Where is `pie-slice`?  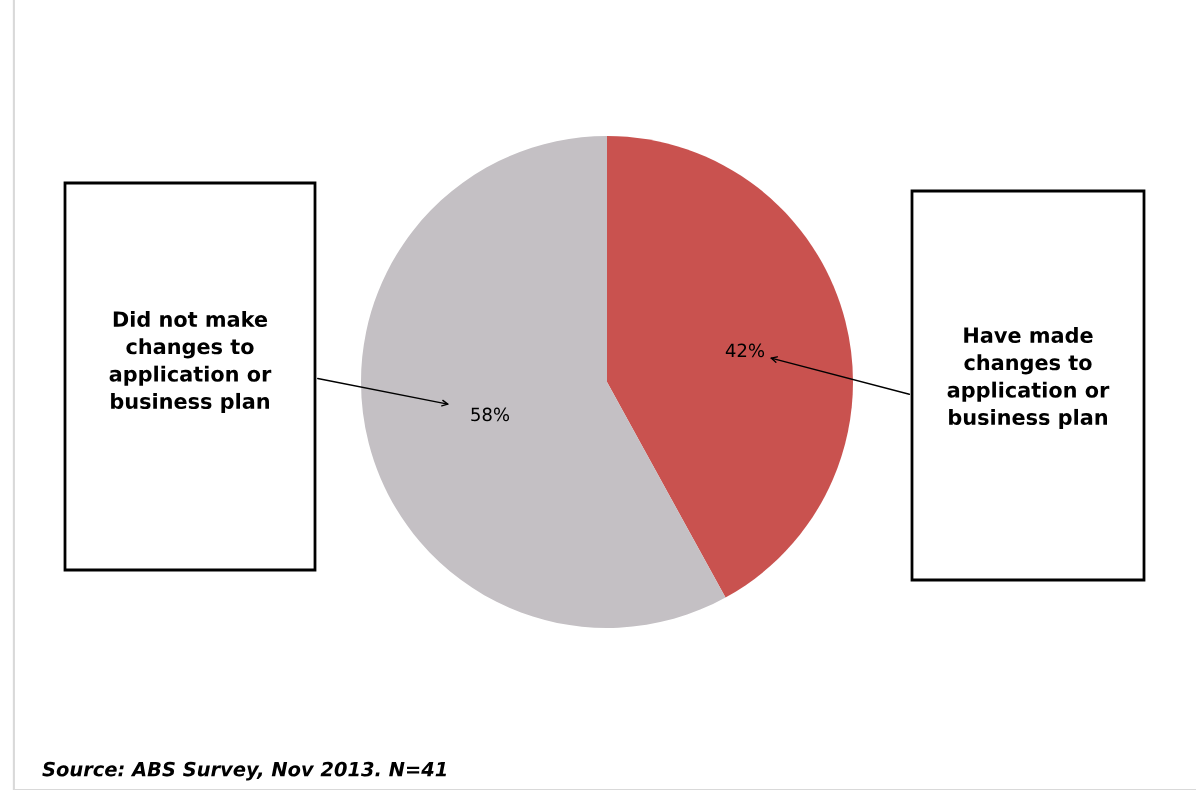 pie-slice is located at coordinates (730, 367).